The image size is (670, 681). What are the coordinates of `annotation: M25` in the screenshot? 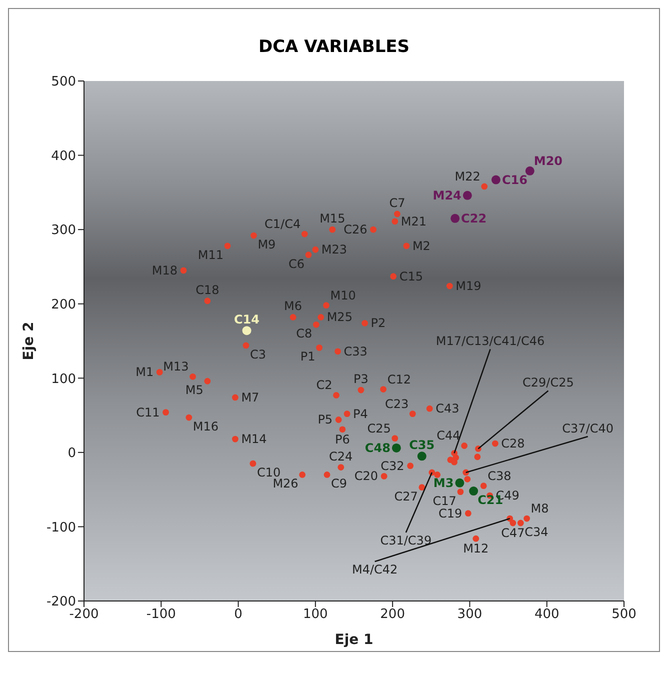 It's located at (339, 317).